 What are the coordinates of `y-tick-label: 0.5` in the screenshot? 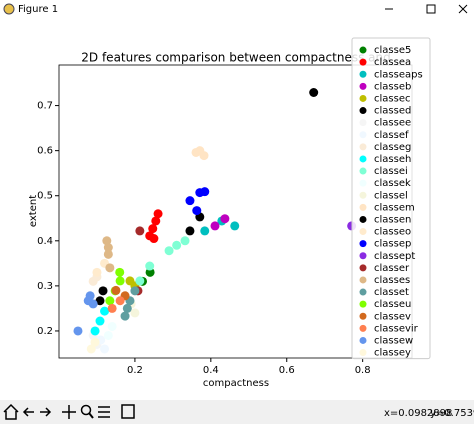 It's located at (45, 196).